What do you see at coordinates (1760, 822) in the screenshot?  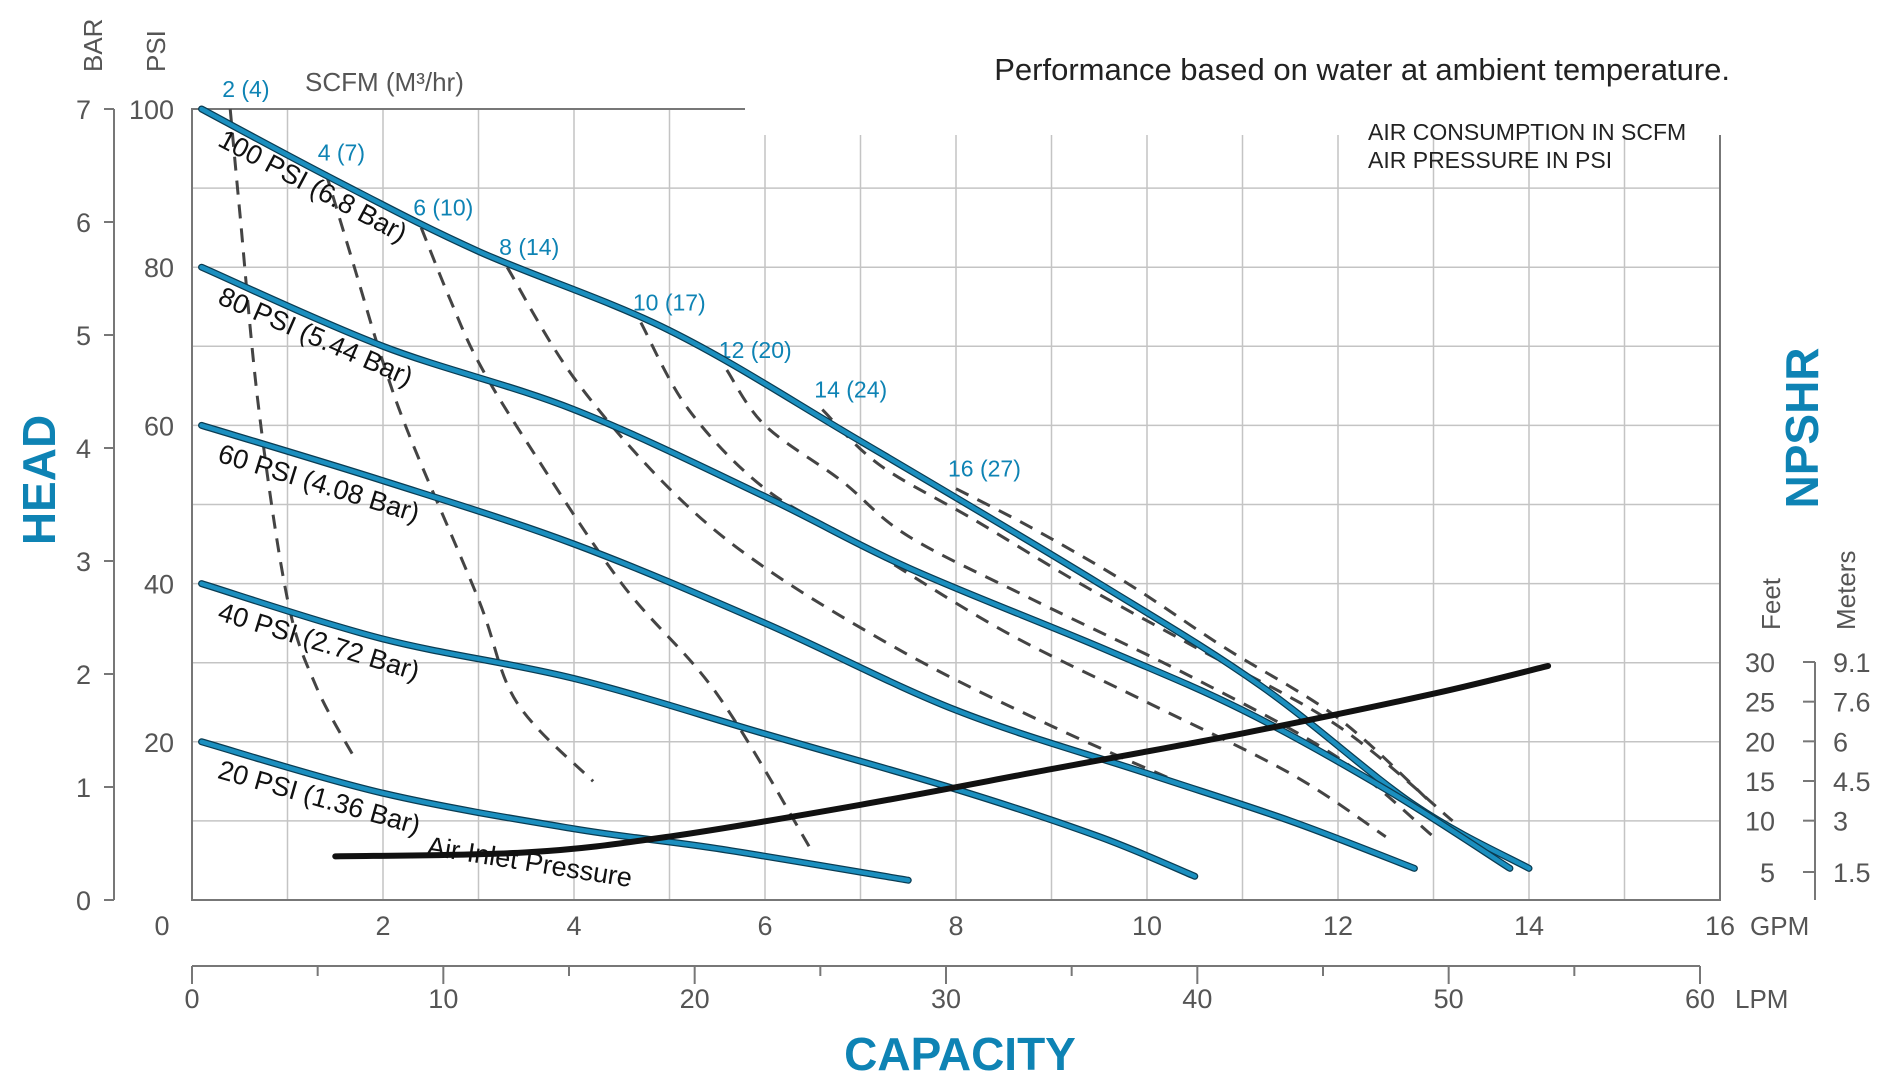 I see `npshr-tick-label-feet: 10` at bounding box center [1760, 822].